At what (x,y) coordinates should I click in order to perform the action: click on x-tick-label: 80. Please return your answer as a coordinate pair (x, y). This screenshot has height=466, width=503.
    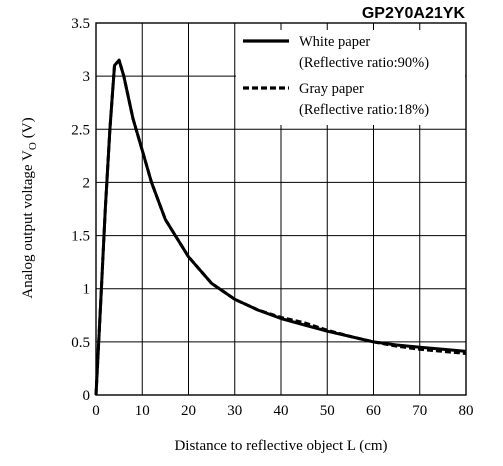
    Looking at the image, I should click on (466, 411).